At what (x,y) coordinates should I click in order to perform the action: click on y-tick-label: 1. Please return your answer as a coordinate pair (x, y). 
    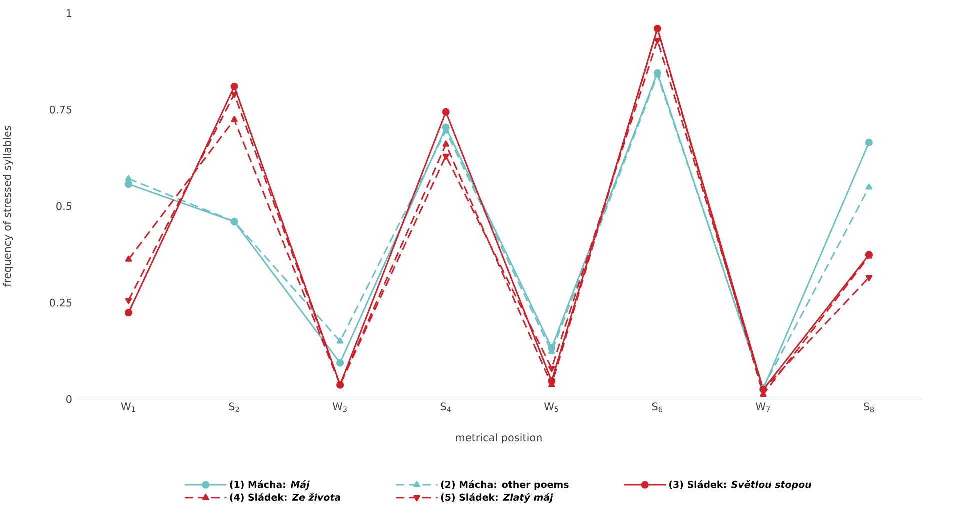
    Looking at the image, I should click on (69, 14).